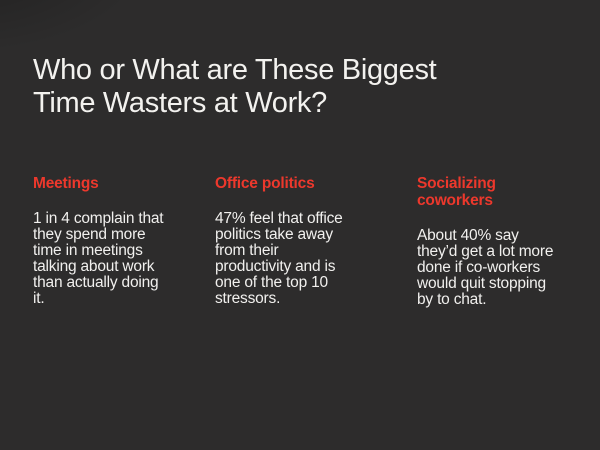 The image size is (600, 450). Describe the element at coordinates (66, 183) in the screenshot. I see `column-heading-meetings: Meetings` at that location.